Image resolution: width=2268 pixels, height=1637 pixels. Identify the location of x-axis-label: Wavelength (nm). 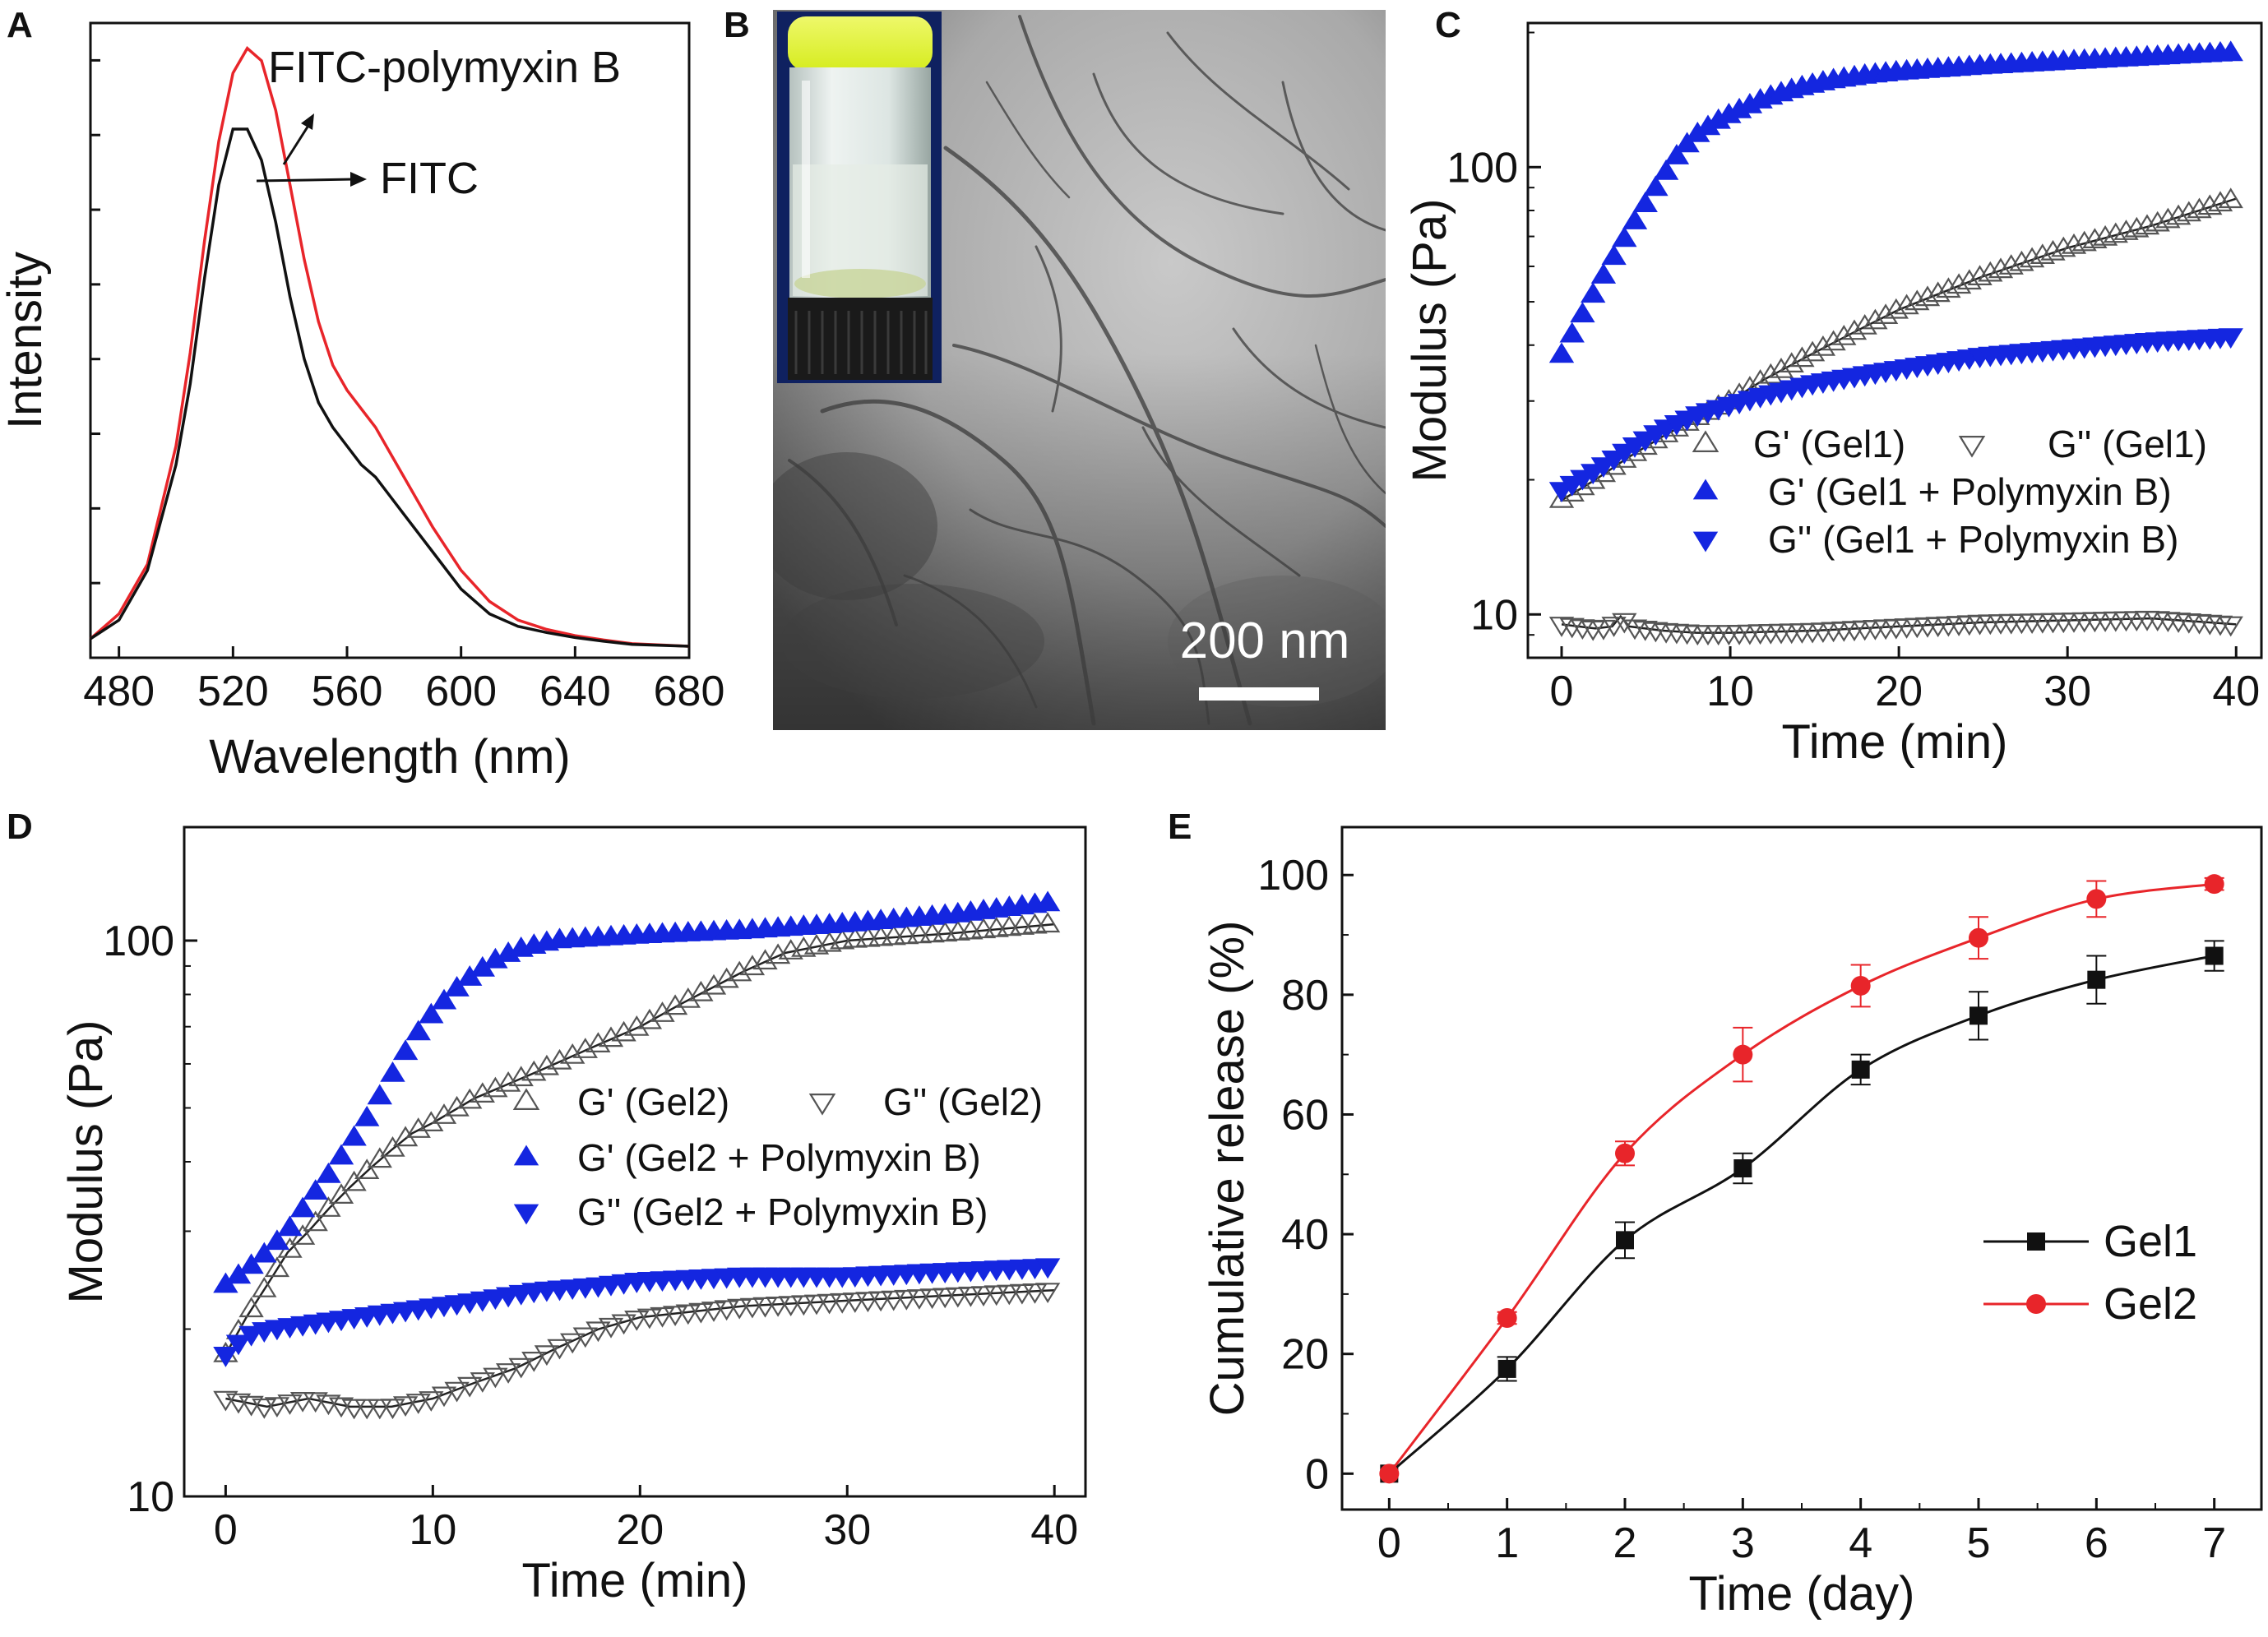
(390, 757).